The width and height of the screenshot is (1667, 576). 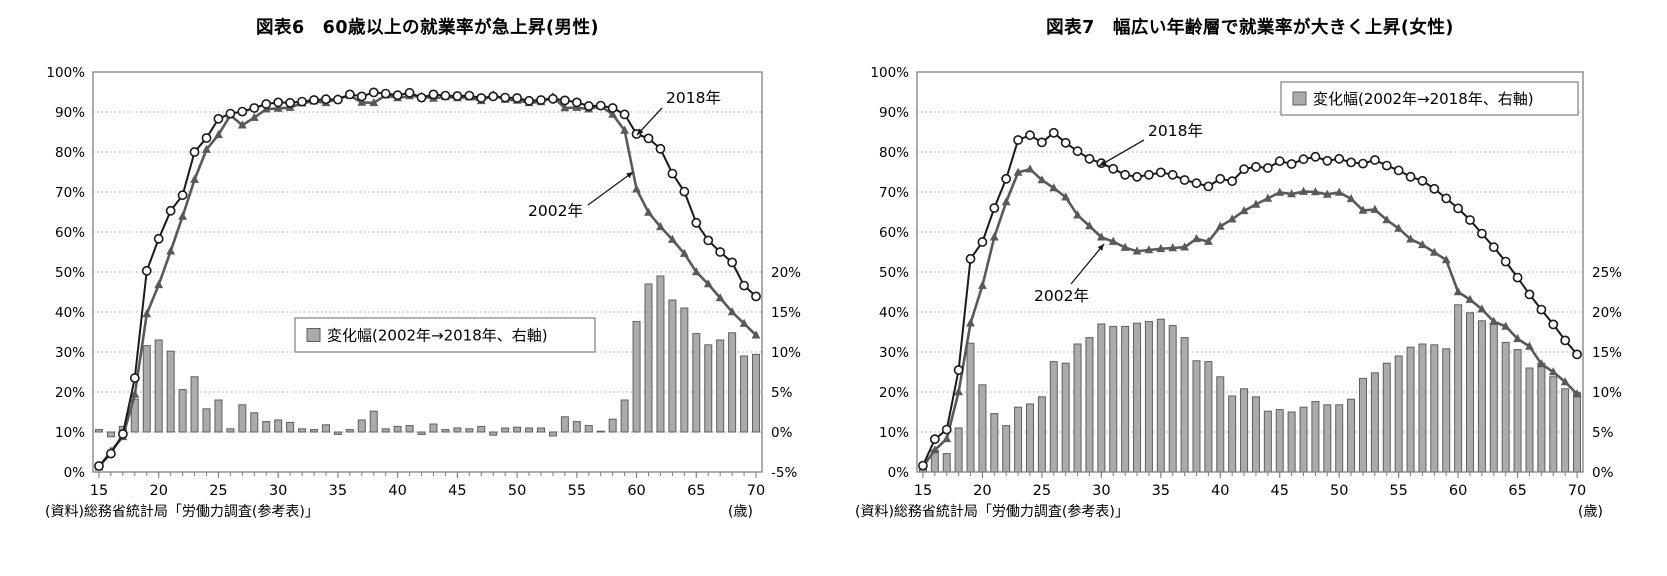 What do you see at coordinates (457, 491) in the screenshot?
I see `svg-text: 45` at bounding box center [457, 491].